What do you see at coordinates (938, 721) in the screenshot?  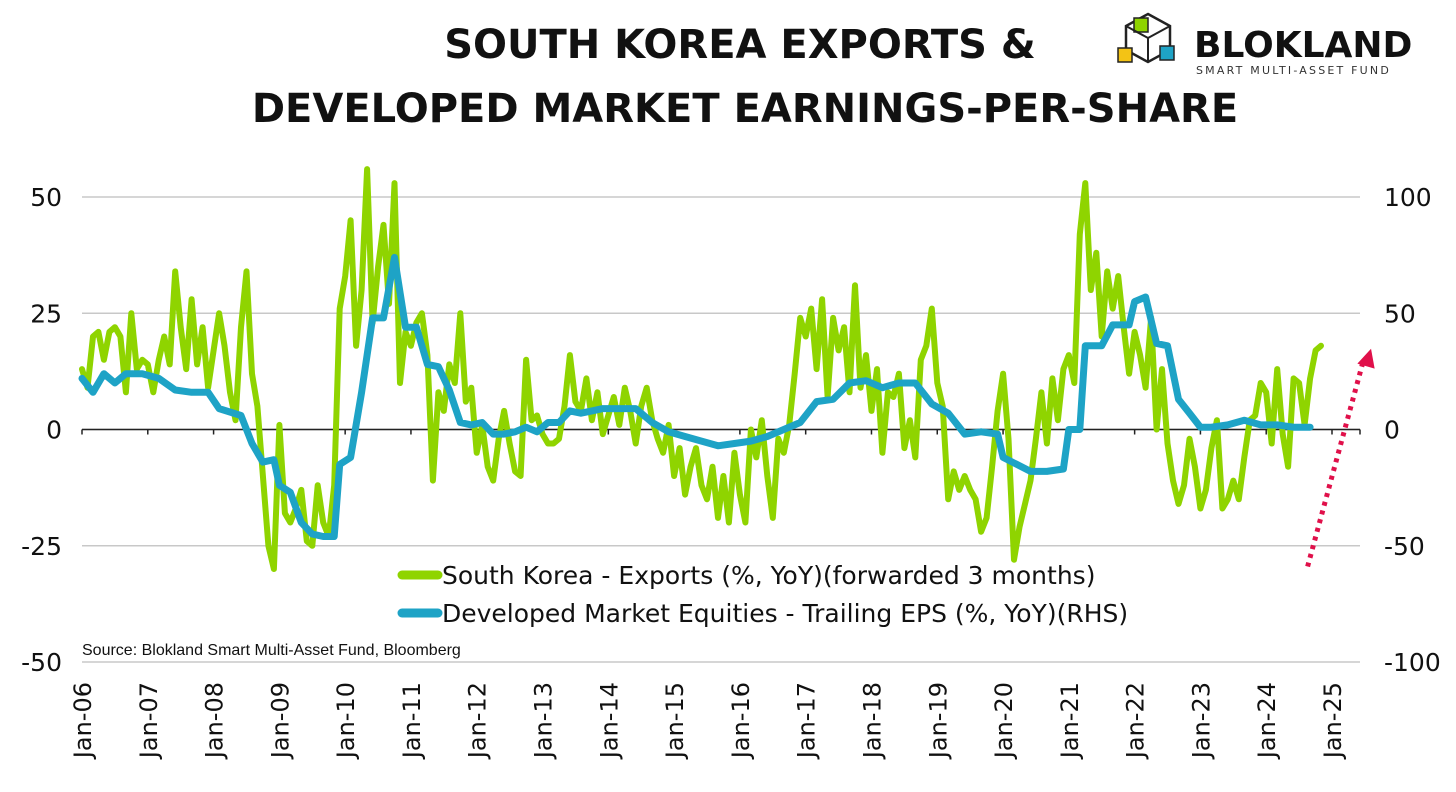 I see `x-tick-label: Jan-19` at bounding box center [938, 721].